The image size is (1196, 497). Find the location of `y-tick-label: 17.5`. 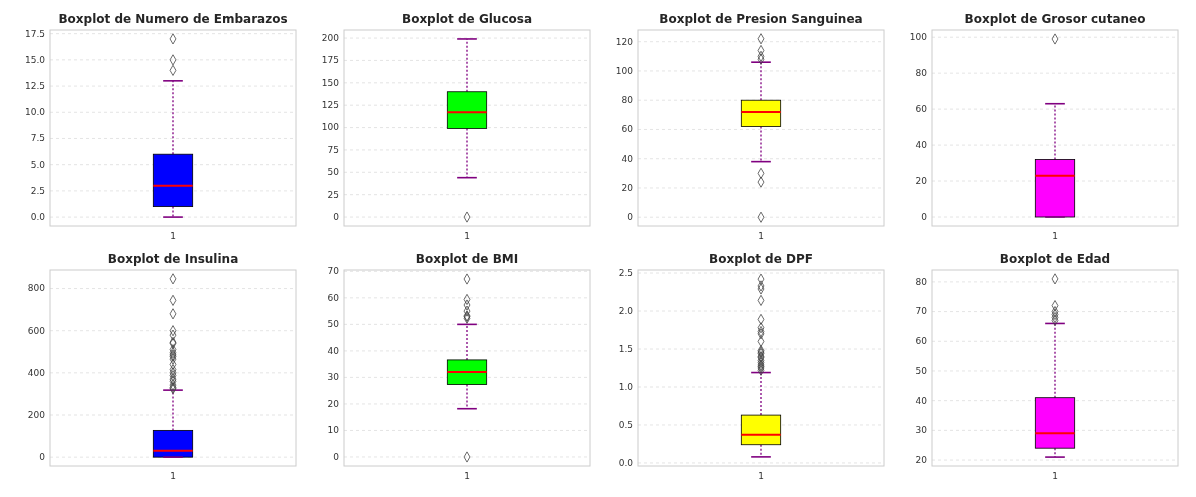

y-tick-label: 17.5 is located at coordinates (34, 33).